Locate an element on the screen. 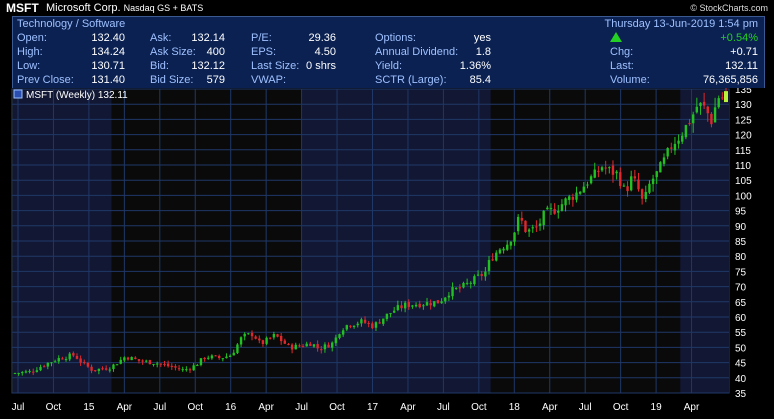 The width and height of the screenshot is (774, 419). quote-label: Prev Close: is located at coordinates (45, 80).